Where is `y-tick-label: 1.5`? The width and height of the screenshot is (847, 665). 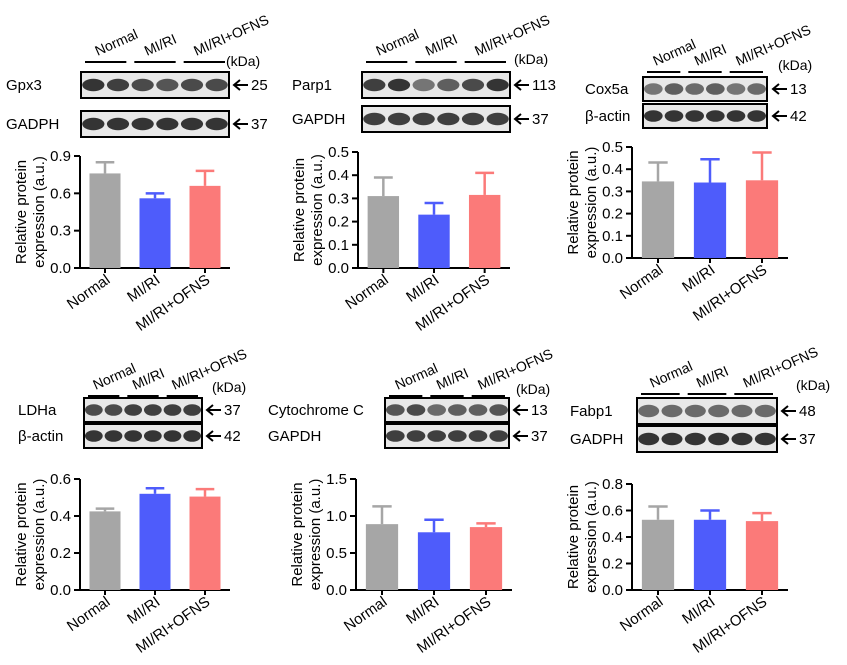
y-tick-label: 1.5 is located at coordinates (336, 479).